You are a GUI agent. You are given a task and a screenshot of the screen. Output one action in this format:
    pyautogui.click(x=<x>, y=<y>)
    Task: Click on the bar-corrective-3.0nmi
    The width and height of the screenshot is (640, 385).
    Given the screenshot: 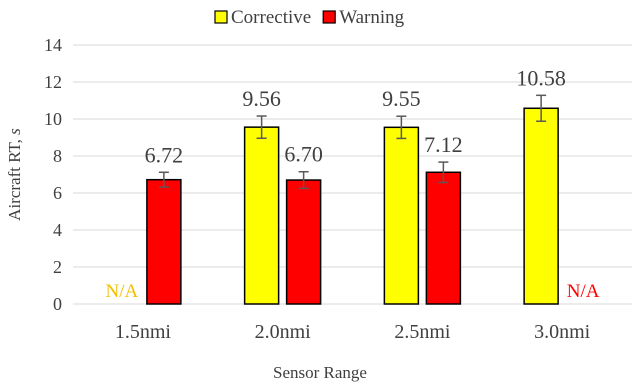 What is the action you would take?
    pyautogui.click(x=541, y=206)
    